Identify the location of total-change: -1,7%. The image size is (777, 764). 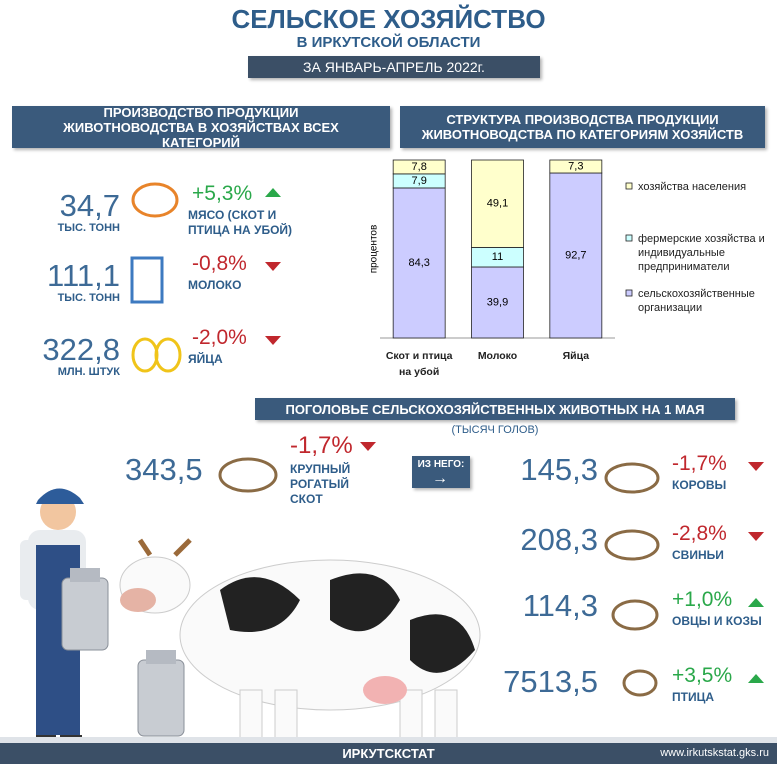
(321, 445).